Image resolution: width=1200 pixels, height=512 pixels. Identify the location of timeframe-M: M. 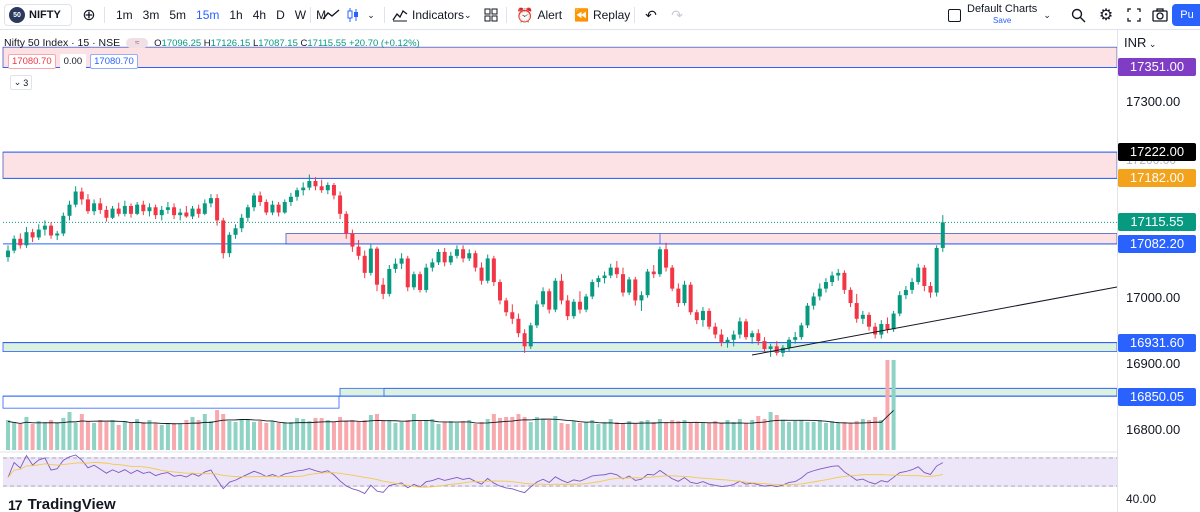
(321, 15).